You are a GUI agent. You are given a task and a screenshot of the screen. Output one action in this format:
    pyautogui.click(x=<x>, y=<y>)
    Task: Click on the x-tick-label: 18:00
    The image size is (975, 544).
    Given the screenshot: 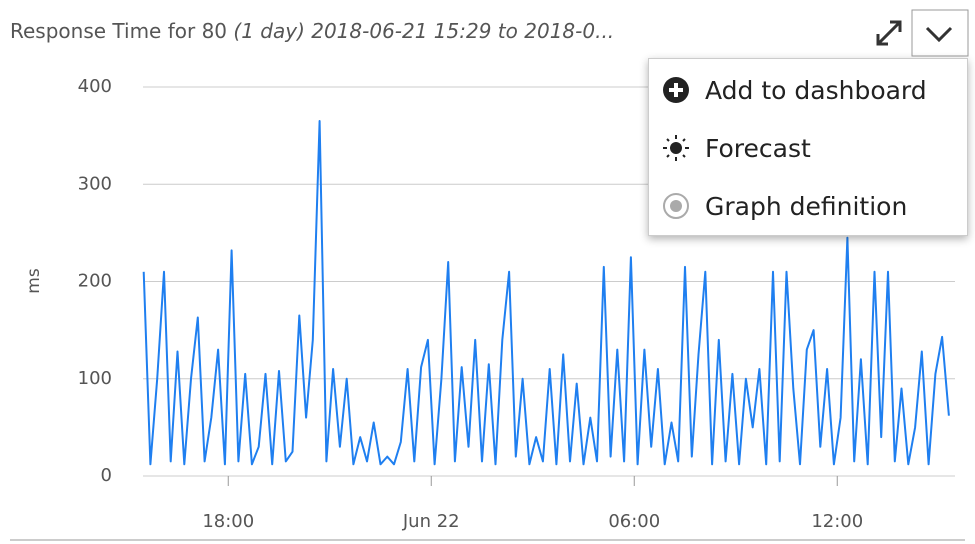 What is the action you would take?
    pyautogui.click(x=228, y=521)
    